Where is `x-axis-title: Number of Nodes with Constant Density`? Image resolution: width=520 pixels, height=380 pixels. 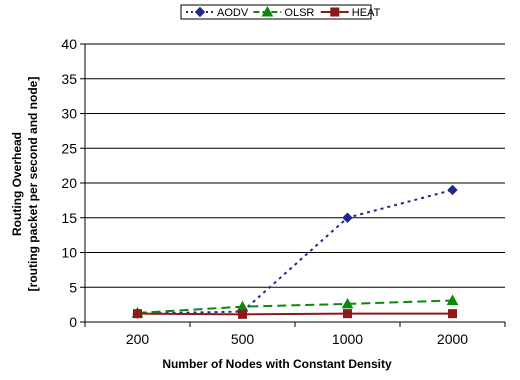 x-axis-title: Number of Nodes with Constant Density is located at coordinates (277, 364).